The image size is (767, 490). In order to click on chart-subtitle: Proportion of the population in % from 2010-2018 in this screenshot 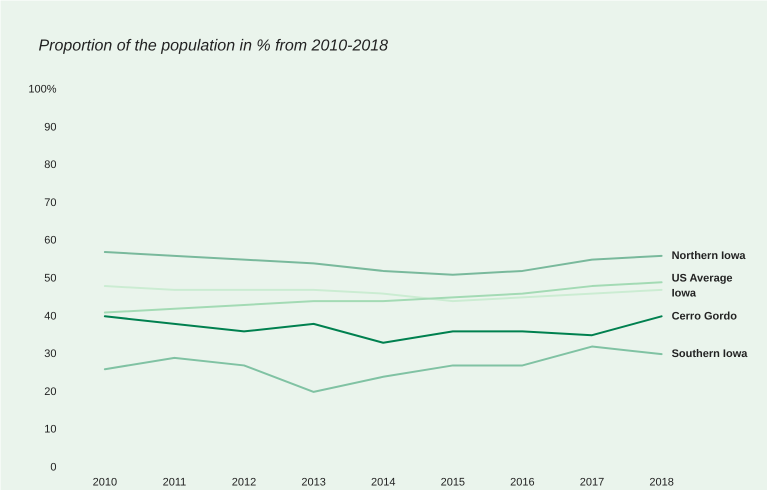, I will do `click(213, 46)`.